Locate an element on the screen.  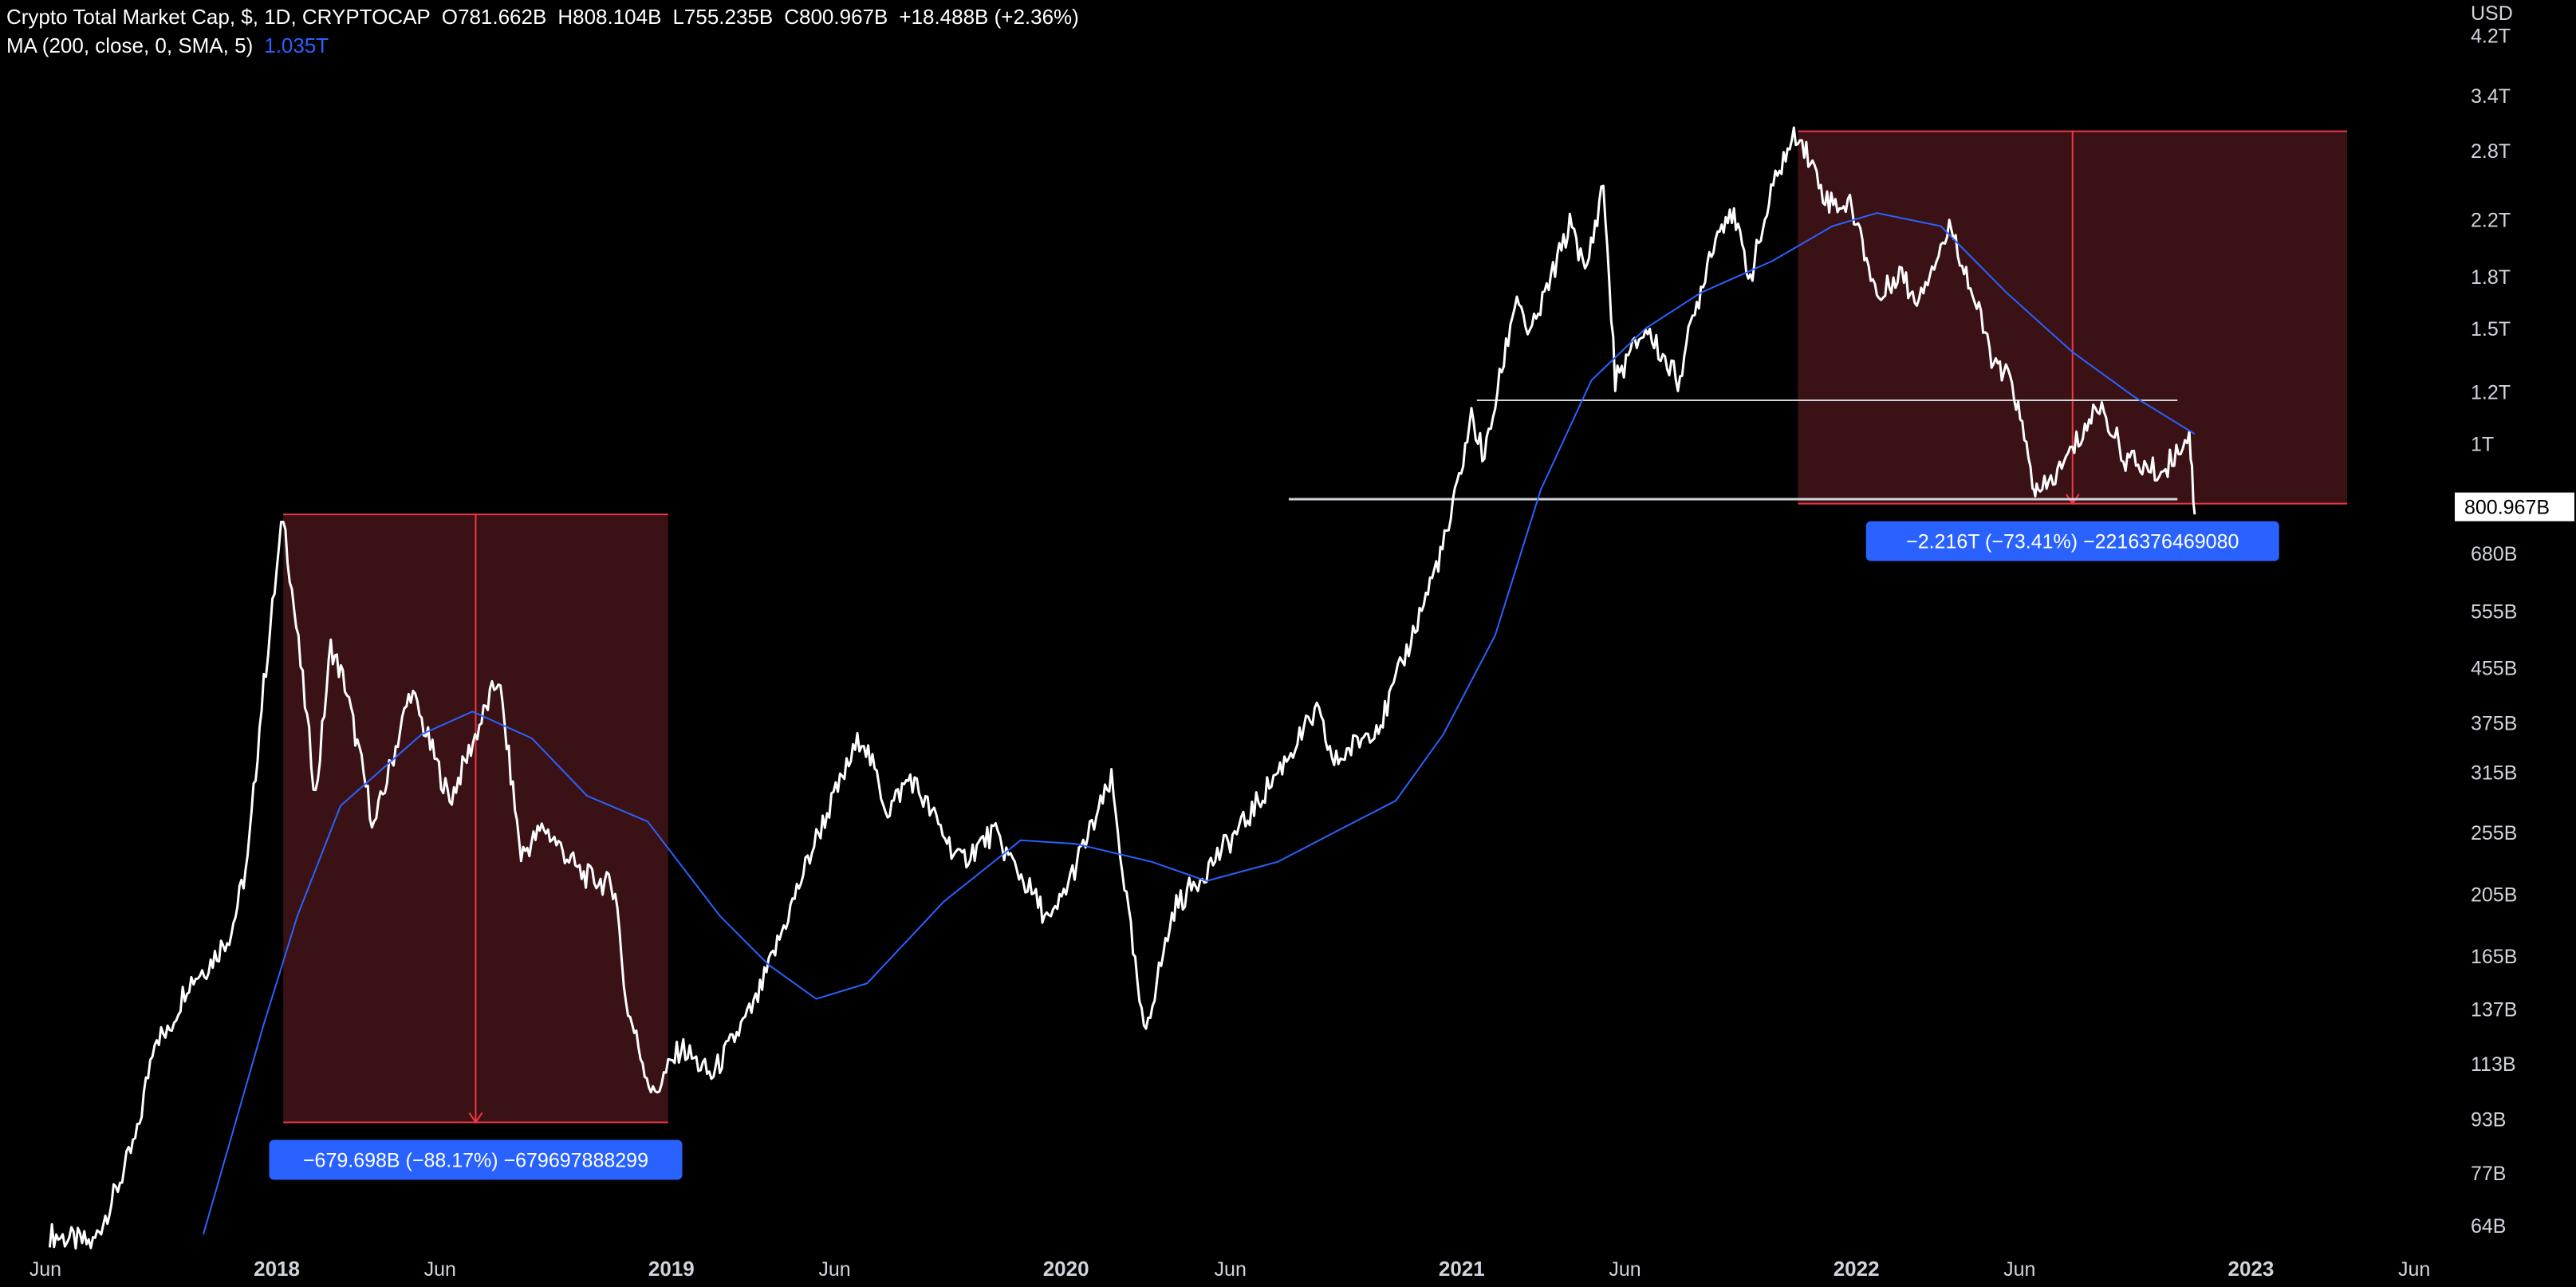
y-tick-label: 113B is located at coordinates (2493, 1064).